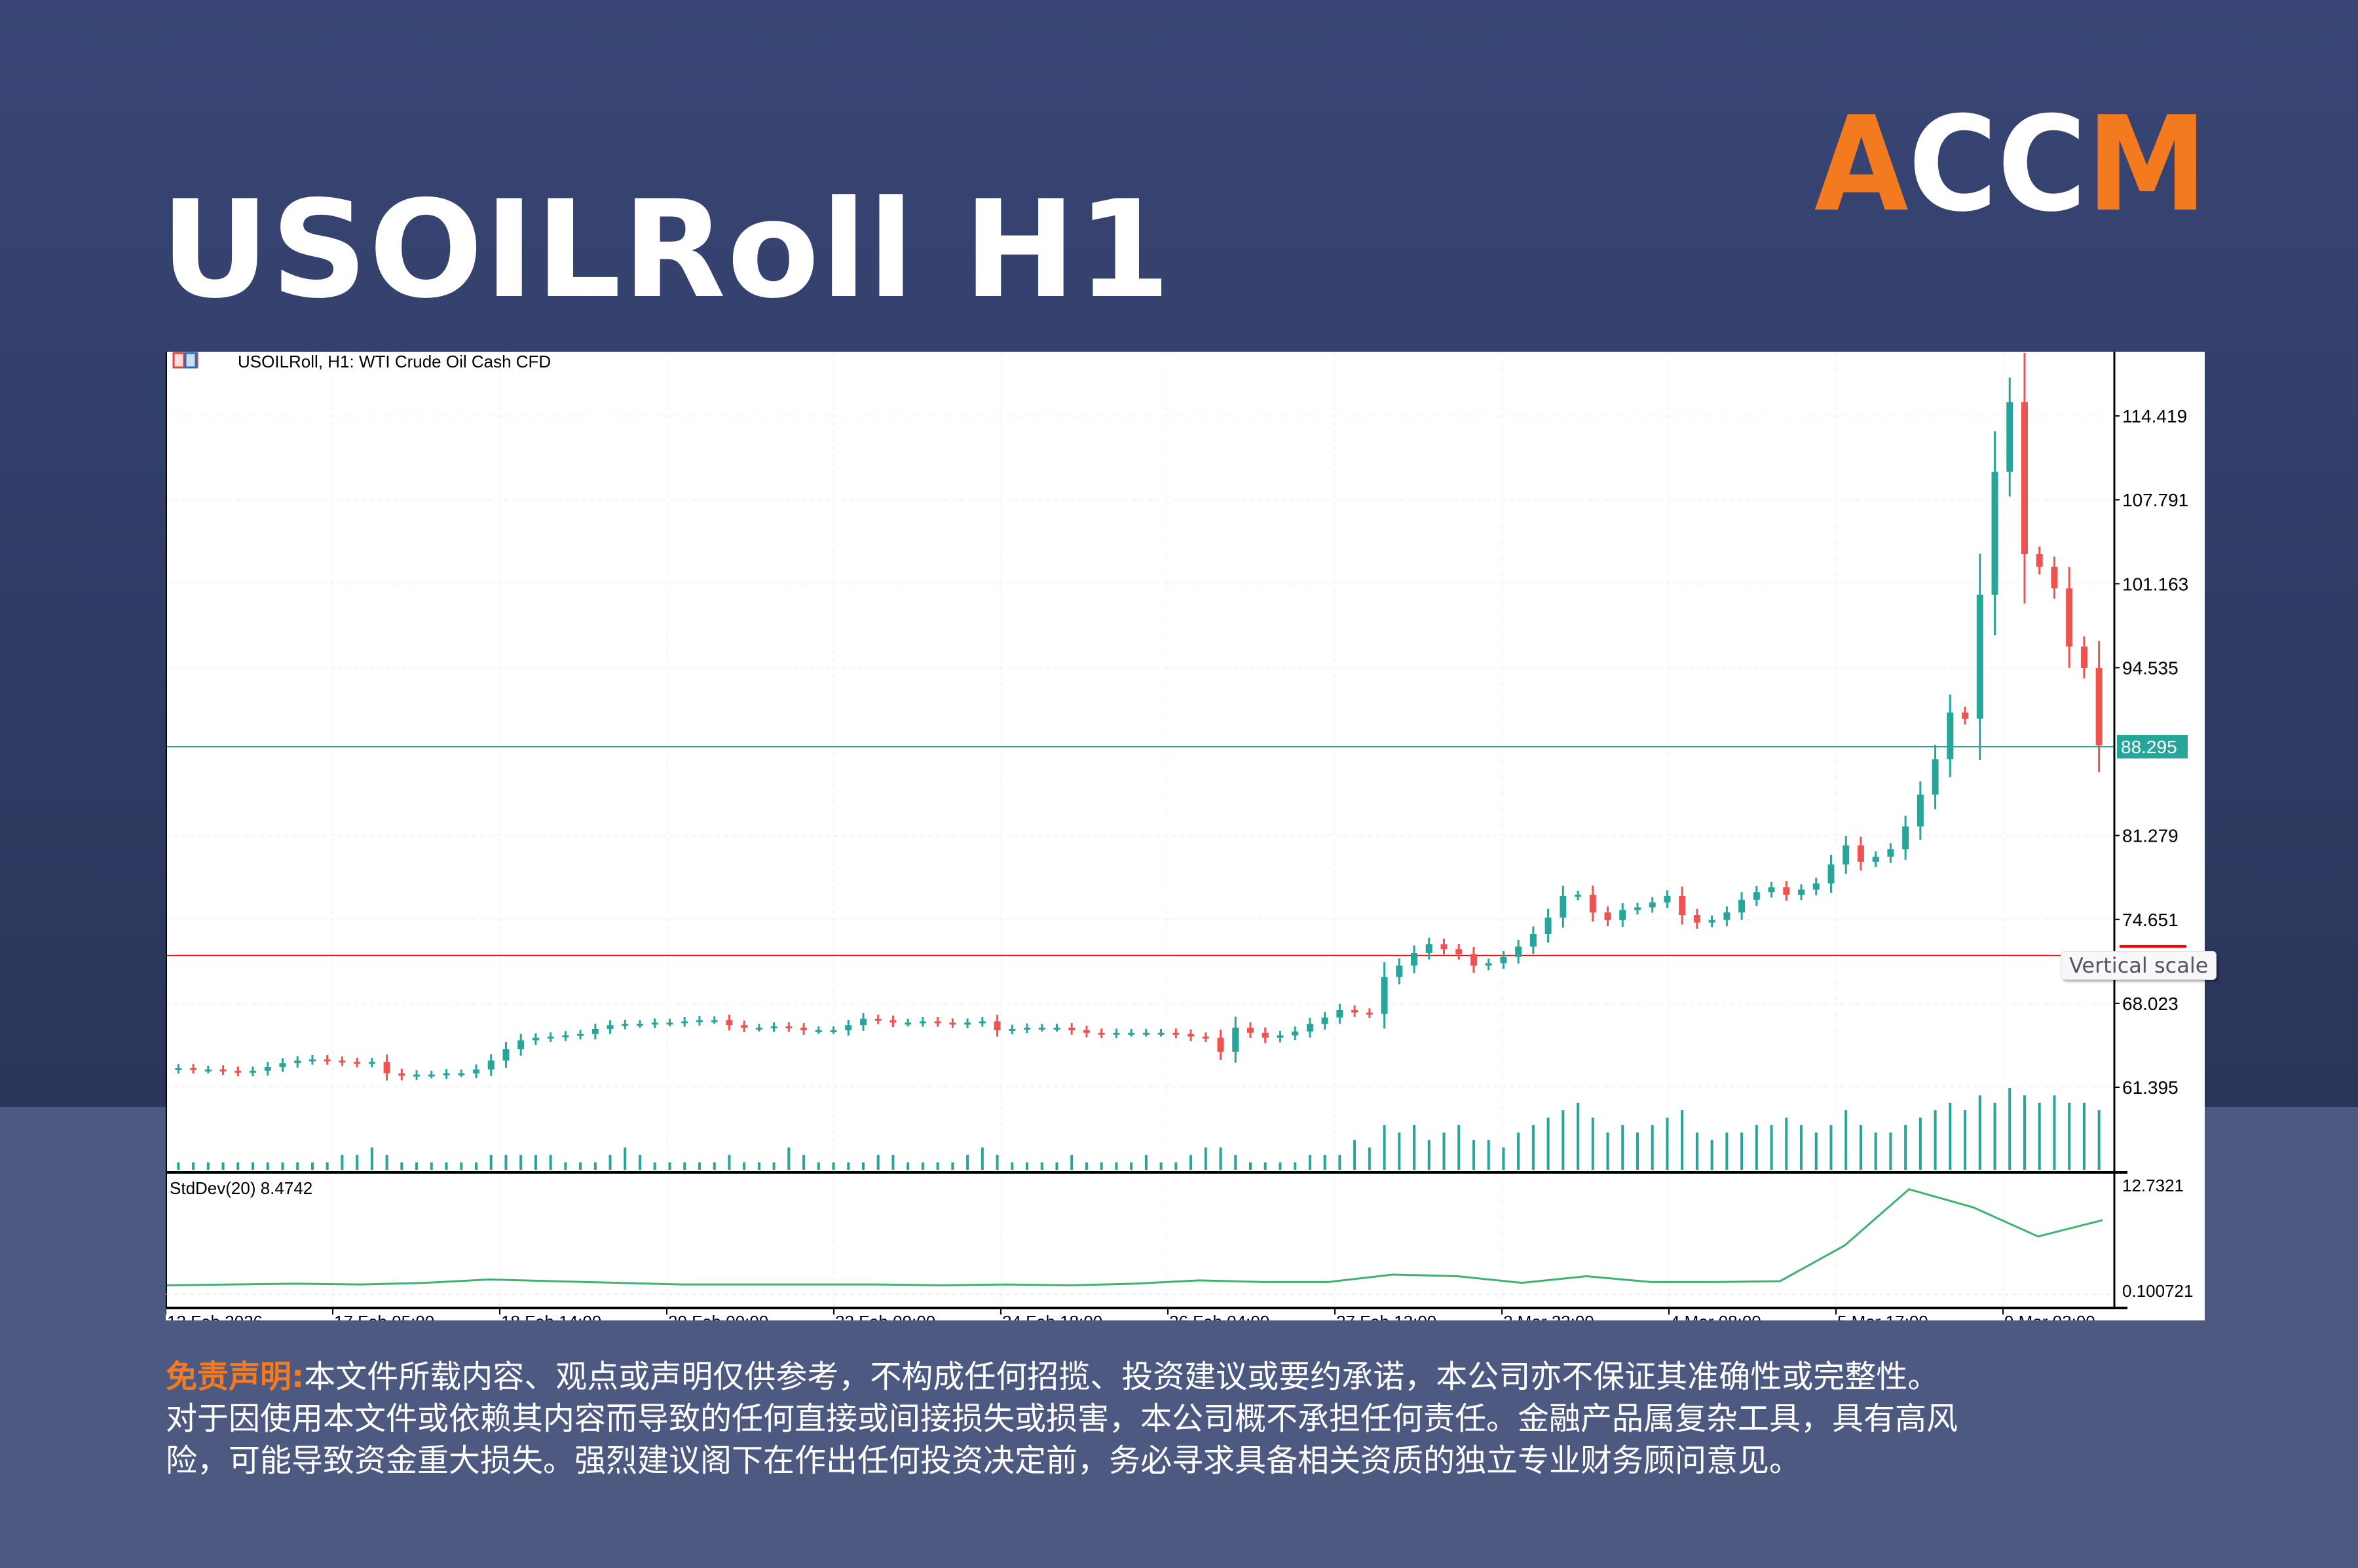 The image size is (2358, 1568). Describe the element at coordinates (2154, 416) in the screenshot. I see `y-tick-label: 114.419` at that location.